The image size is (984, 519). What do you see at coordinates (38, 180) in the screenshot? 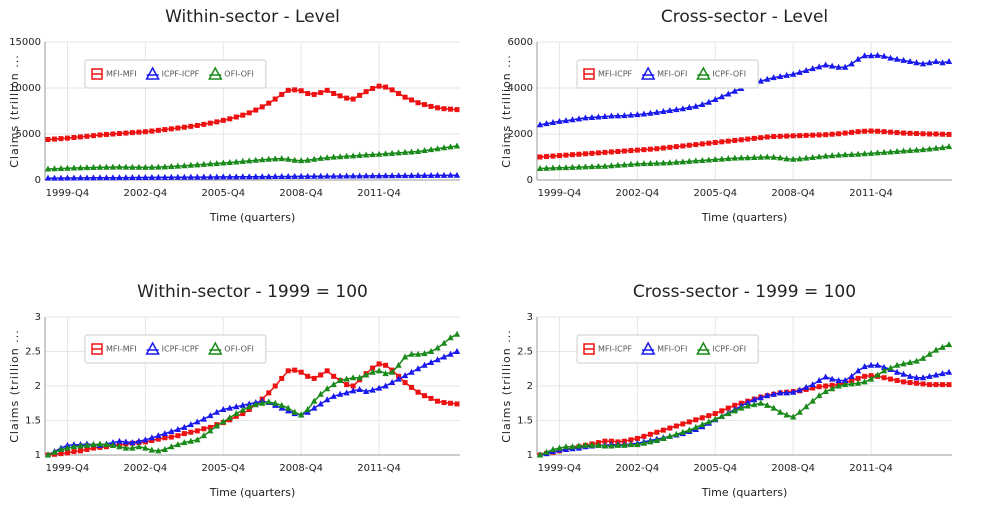
I see `y-tick-label: 0` at bounding box center [38, 180].